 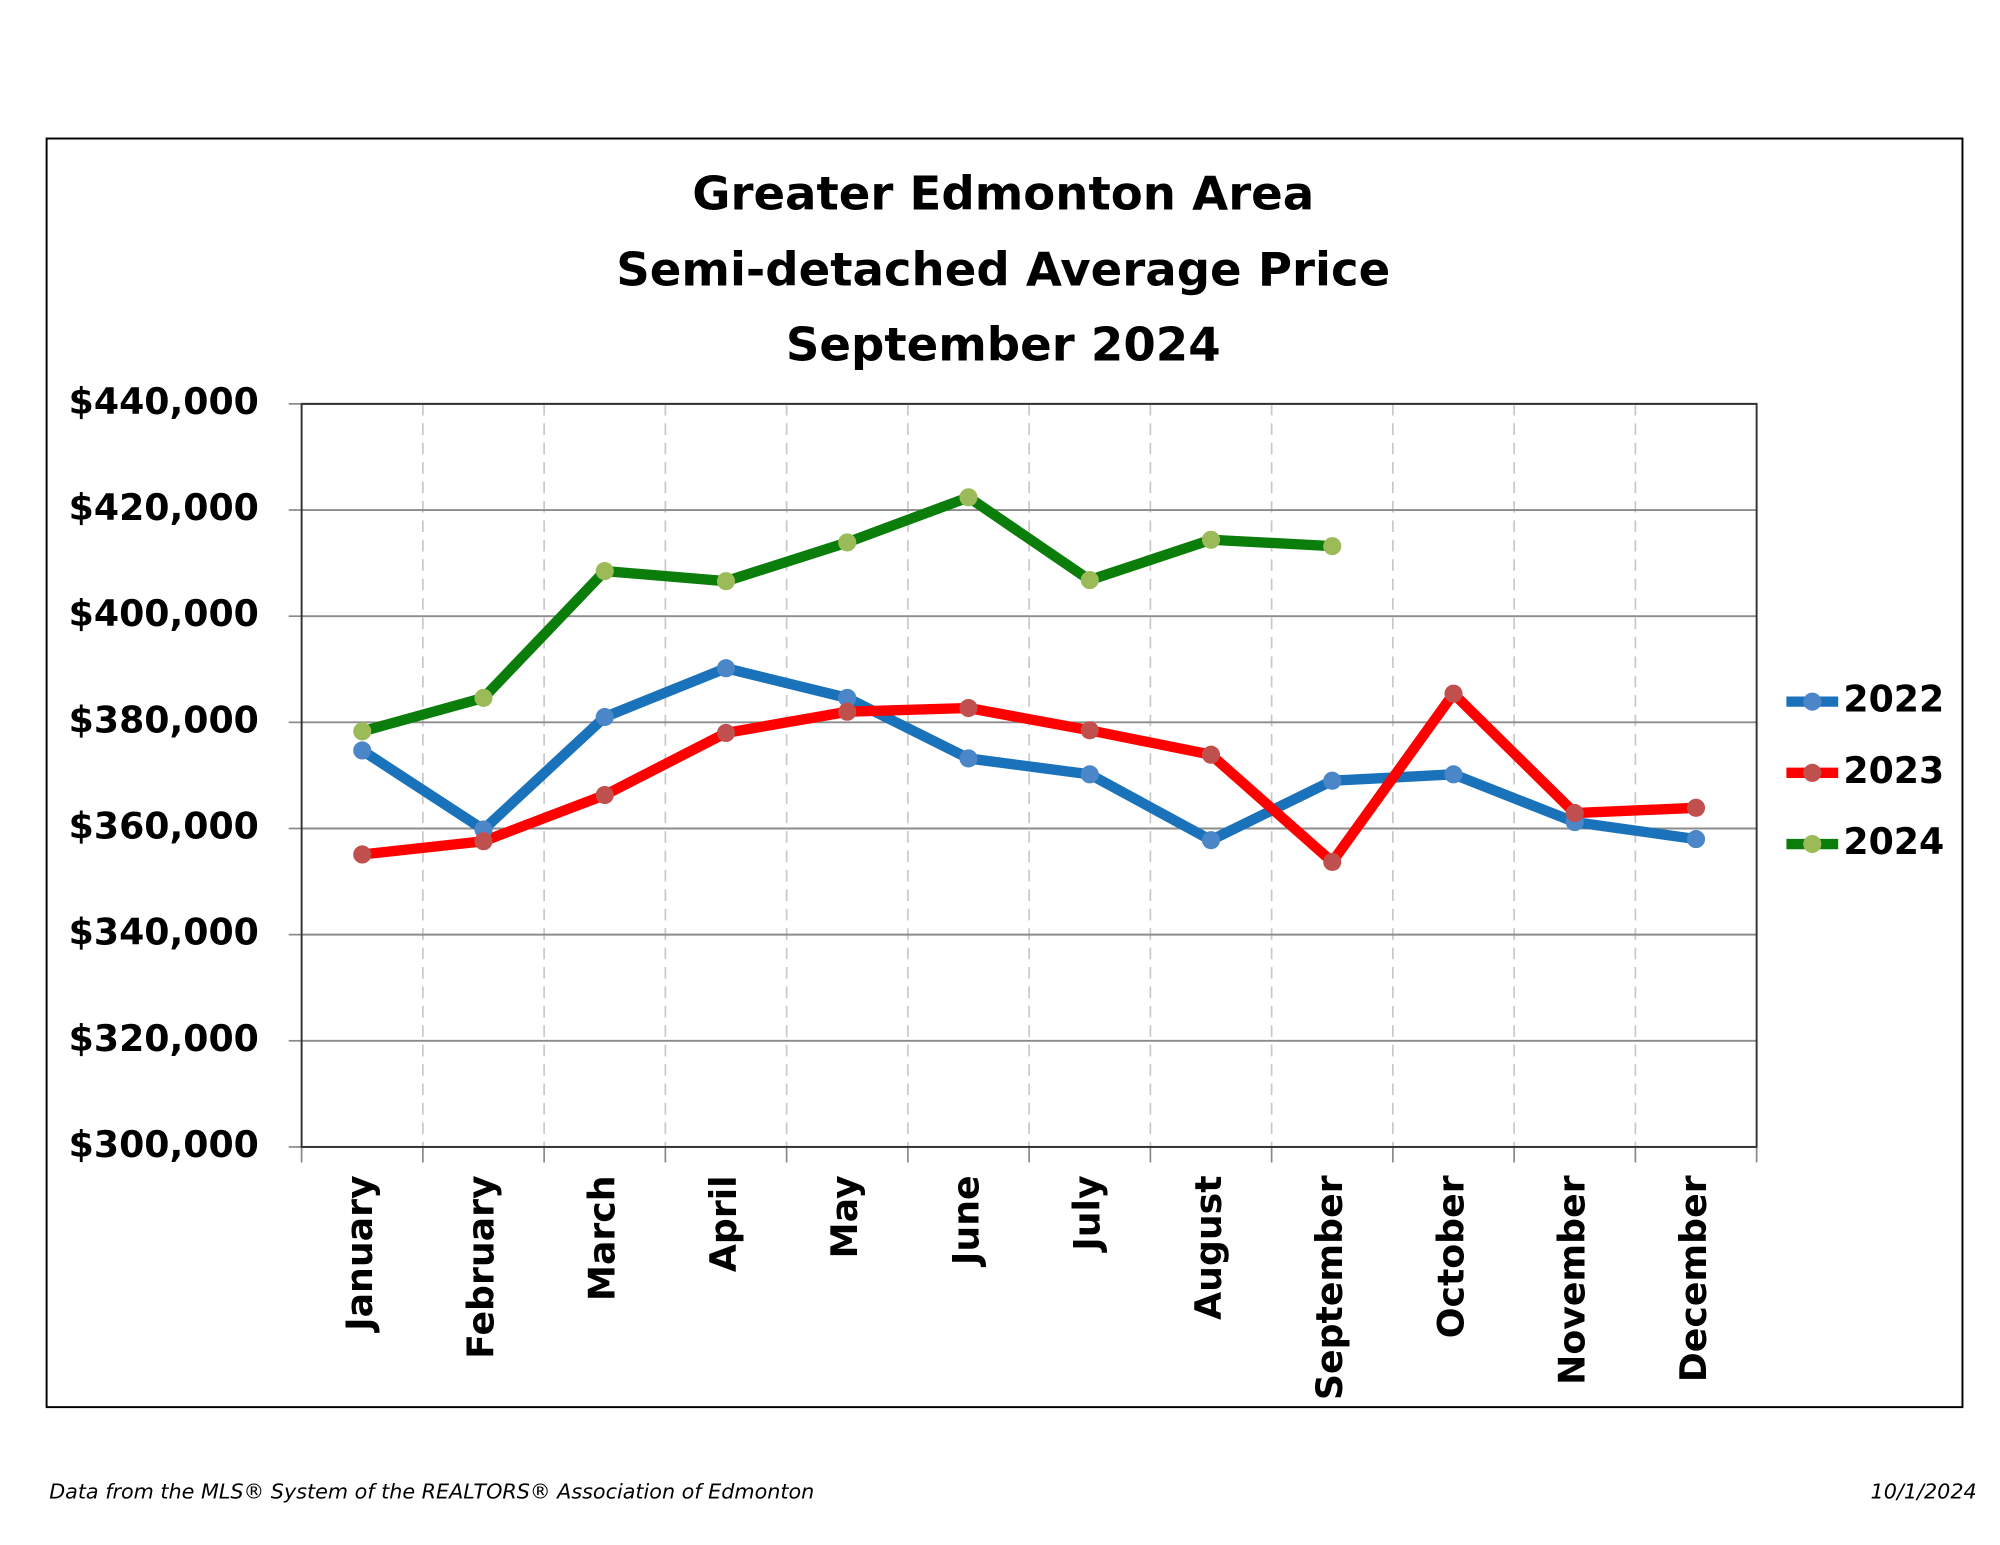 What do you see at coordinates (1693, 1278) in the screenshot?
I see `x-tick-label: December` at bounding box center [1693, 1278].